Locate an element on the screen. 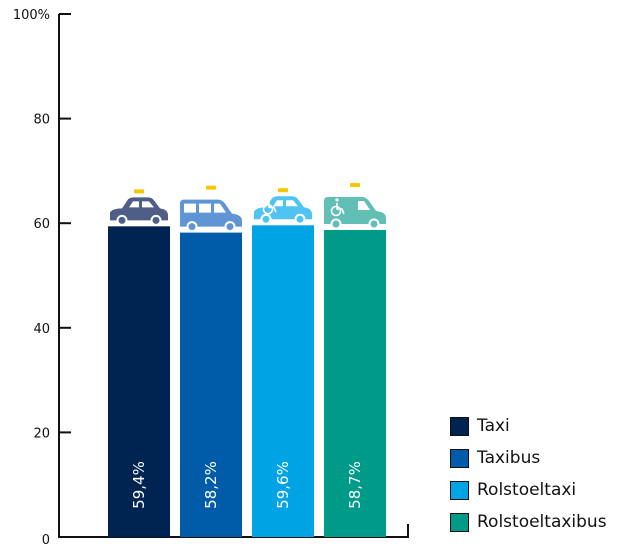 The image size is (624, 548). y-tick-label: 60 is located at coordinates (41, 224).